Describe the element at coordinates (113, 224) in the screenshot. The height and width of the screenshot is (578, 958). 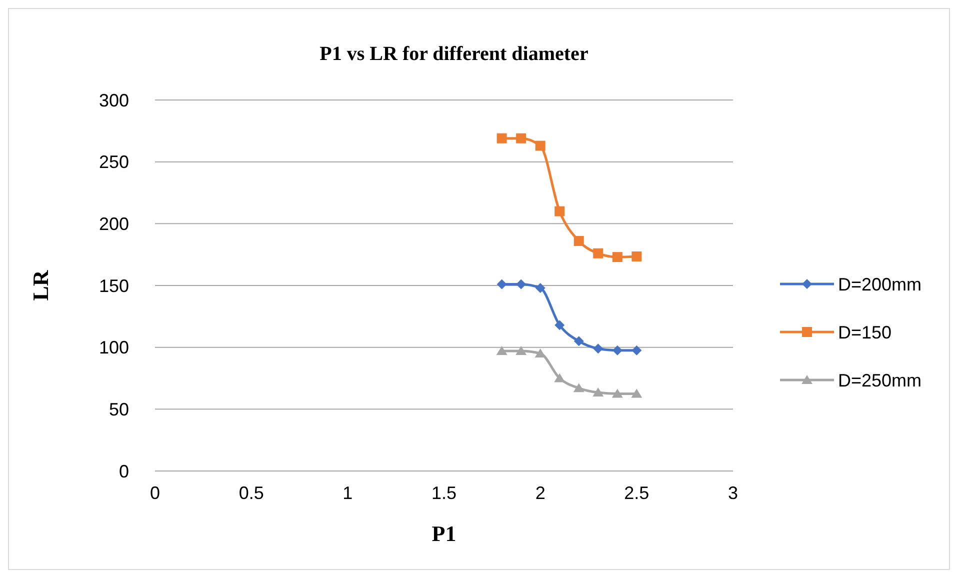
I see `y-tick-label: 200` at that location.